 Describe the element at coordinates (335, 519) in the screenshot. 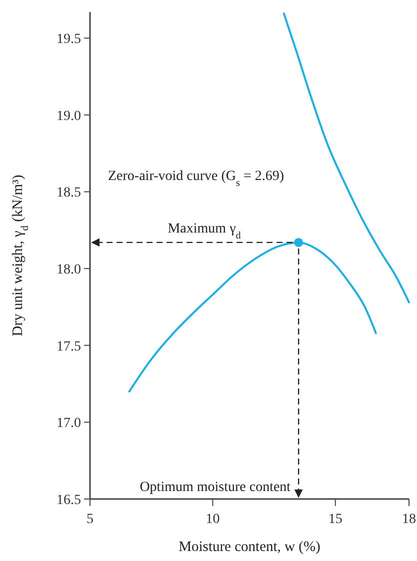

I see `x-tick-label: 15` at that location.